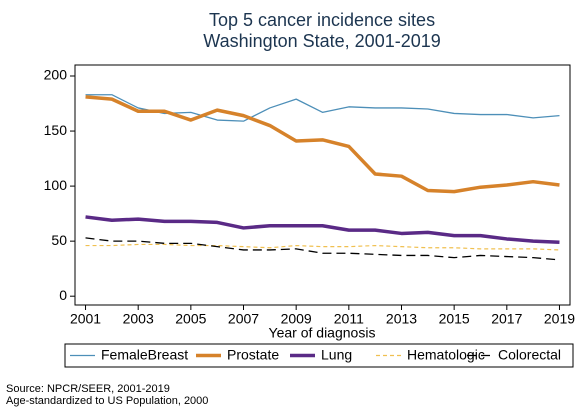  I want to click on legend-box, so click(319, 355).